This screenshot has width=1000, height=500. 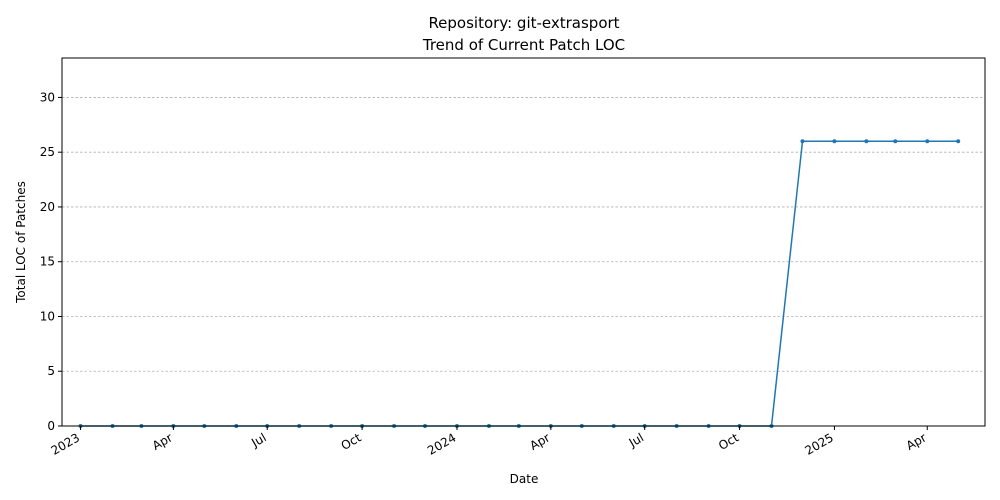 What do you see at coordinates (47, 262) in the screenshot?
I see `y-tick-label: 15` at bounding box center [47, 262].